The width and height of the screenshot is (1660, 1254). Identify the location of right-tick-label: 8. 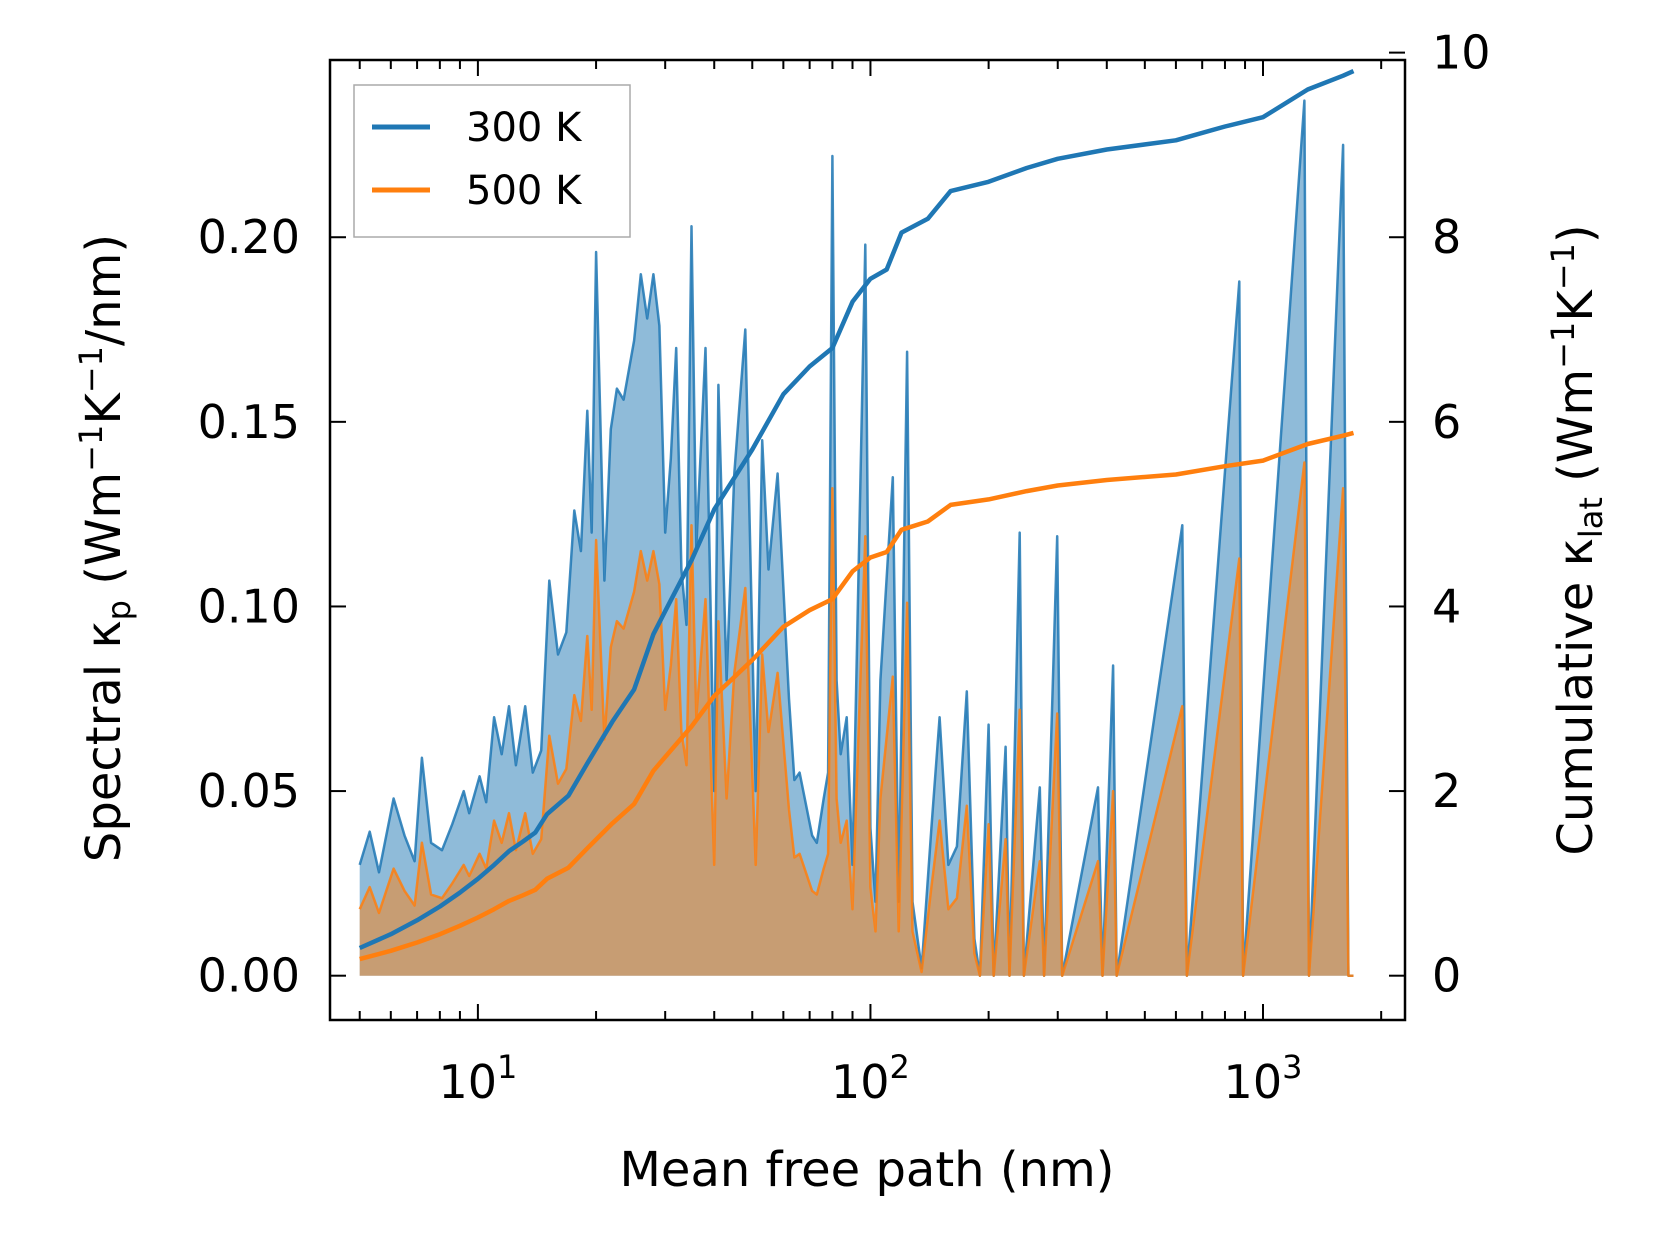
(1446, 237).